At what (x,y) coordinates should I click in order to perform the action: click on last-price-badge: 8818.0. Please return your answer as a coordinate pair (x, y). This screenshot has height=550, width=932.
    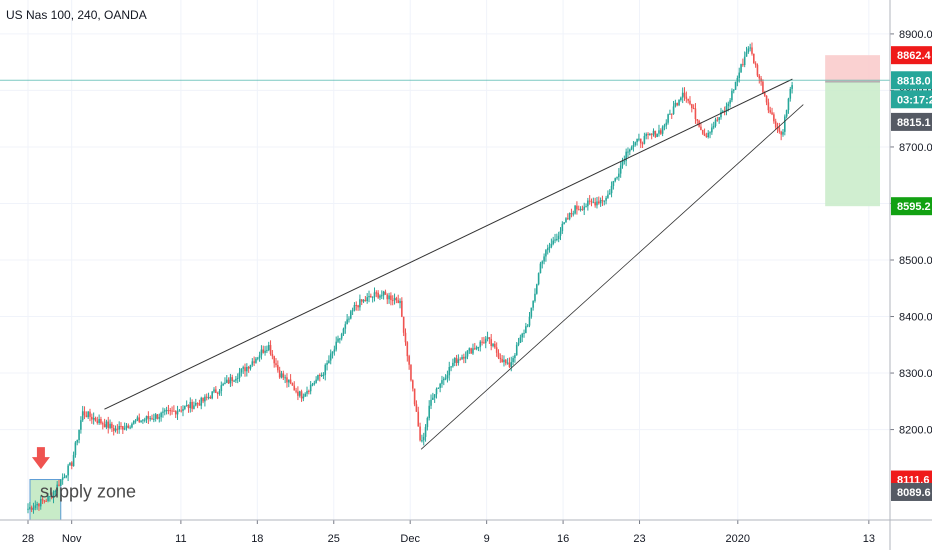
    Looking at the image, I should click on (914, 81).